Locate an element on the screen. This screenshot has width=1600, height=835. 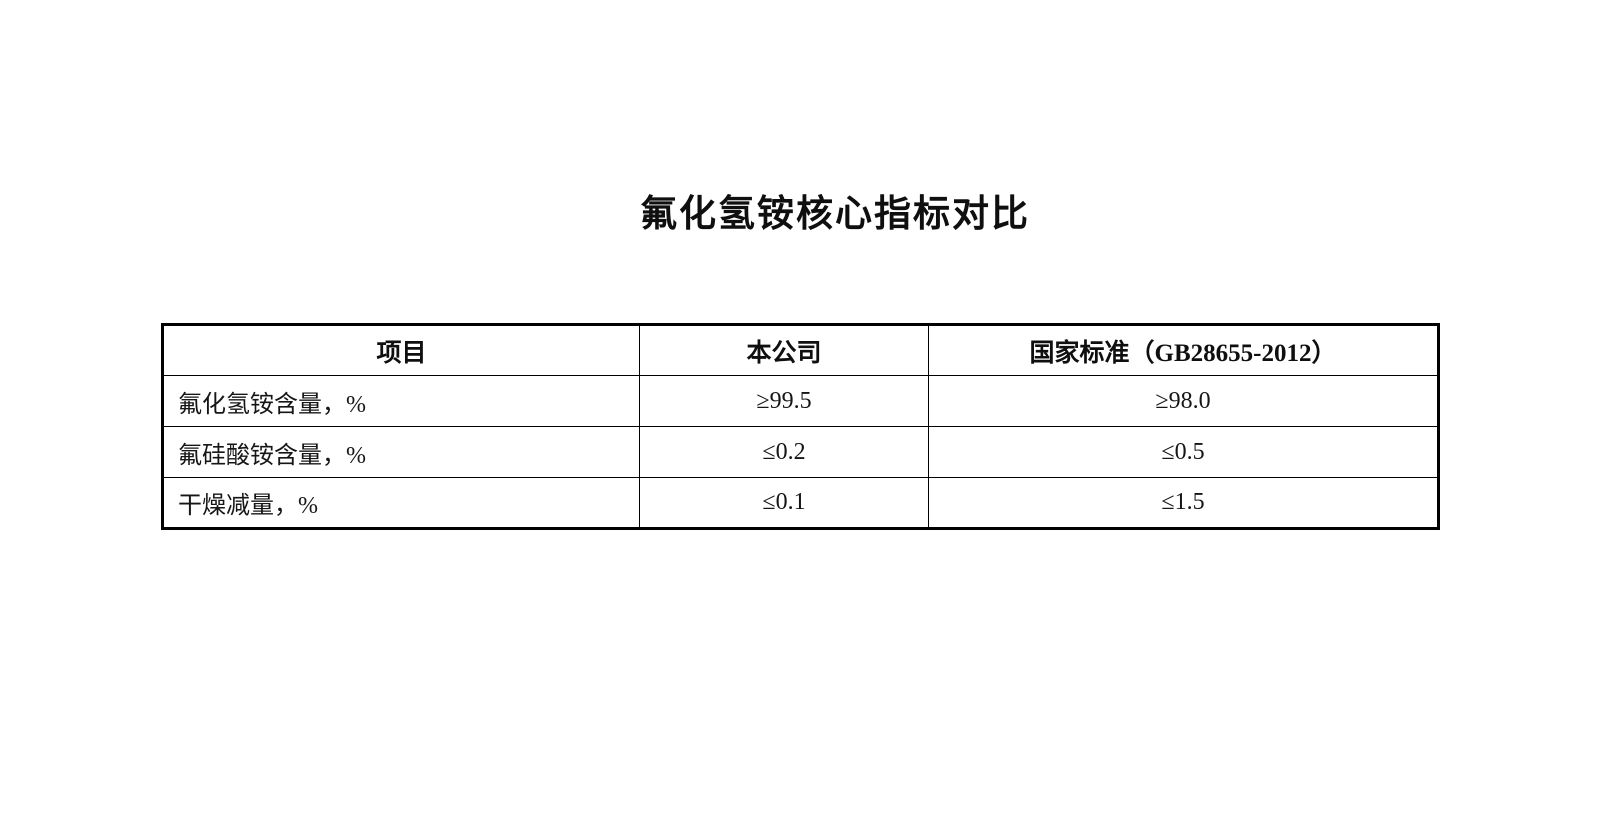
cell-company-value: ≤0.2 is located at coordinates (784, 452).